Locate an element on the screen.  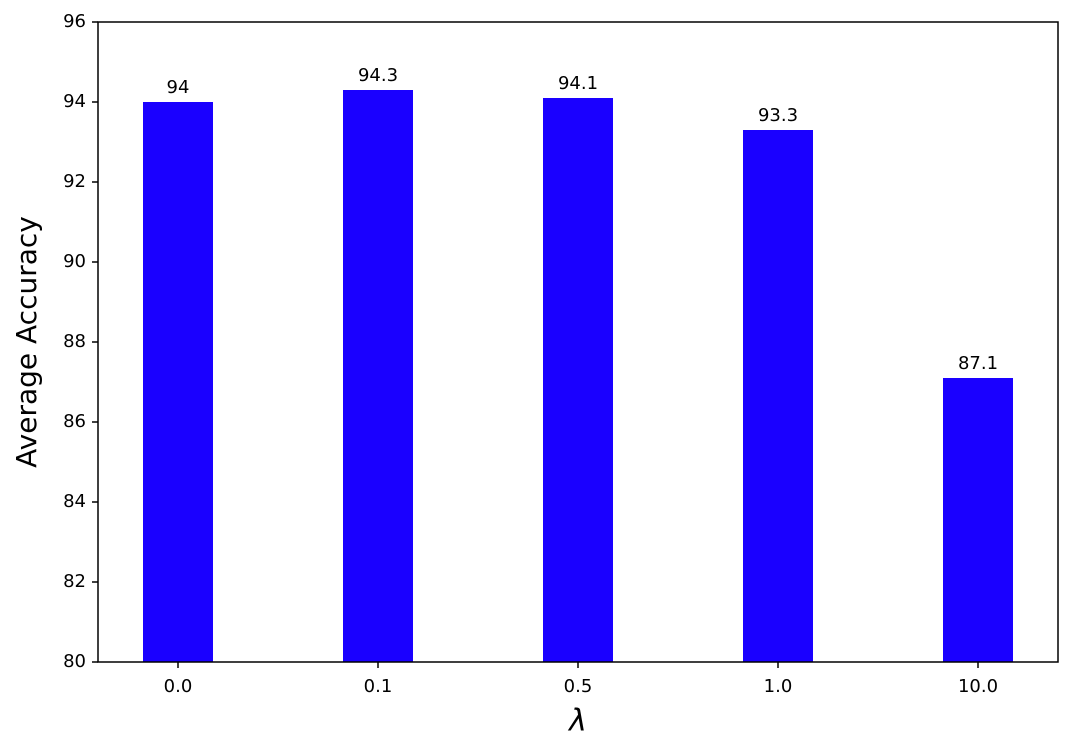
x-tick-label: 0.0 is located at coordinates (178, 686).